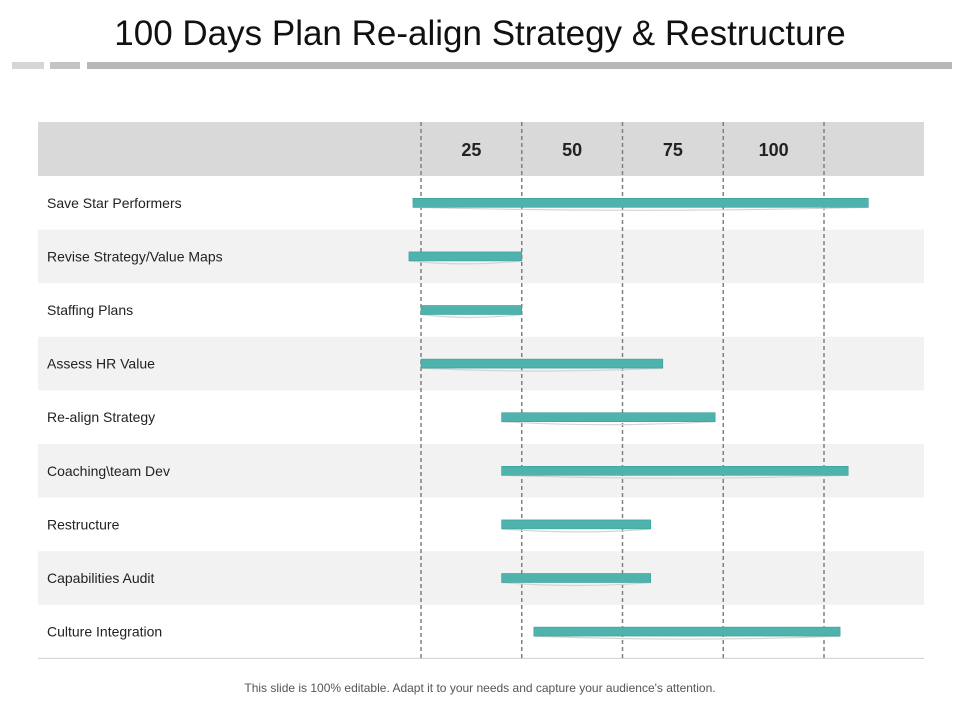  What do you see at coordinates (673, 150) in the screenshot?
I see `x-tick-label: 75` at bounding box center [673, 150].